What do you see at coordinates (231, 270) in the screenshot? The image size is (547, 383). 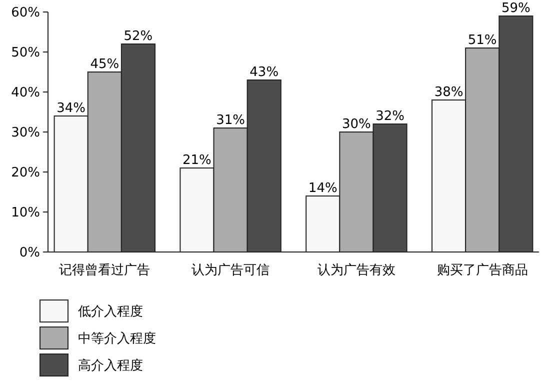 I see `x-tick-label: 认为广告可信` at bounding box center [231, 270].